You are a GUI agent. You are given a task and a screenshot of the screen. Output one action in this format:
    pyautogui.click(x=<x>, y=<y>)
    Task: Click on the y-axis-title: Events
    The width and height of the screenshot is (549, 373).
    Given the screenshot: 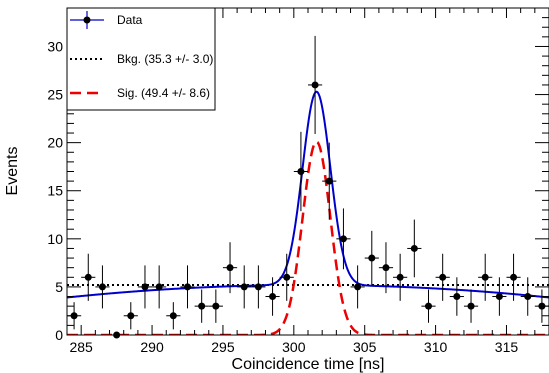 What is the action you would take?
    pyautogui.click(x=12, y=171)
    